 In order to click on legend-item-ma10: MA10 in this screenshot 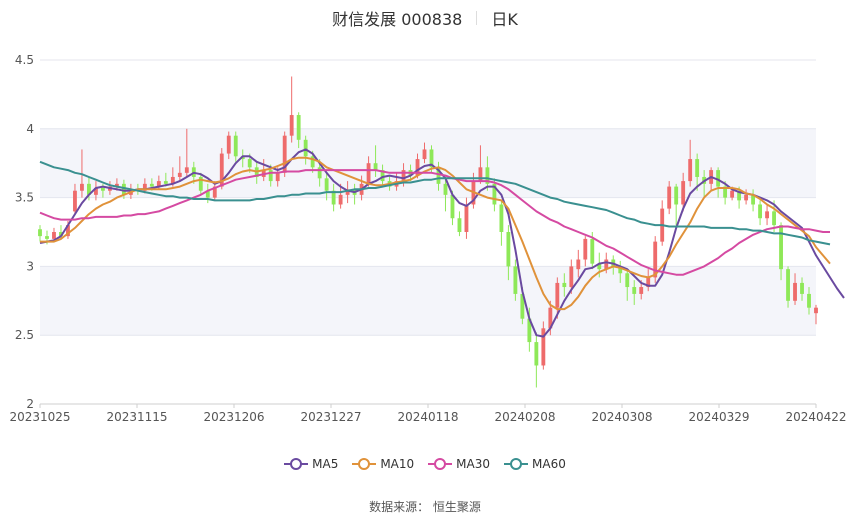, I will do `click(383, 464)`.